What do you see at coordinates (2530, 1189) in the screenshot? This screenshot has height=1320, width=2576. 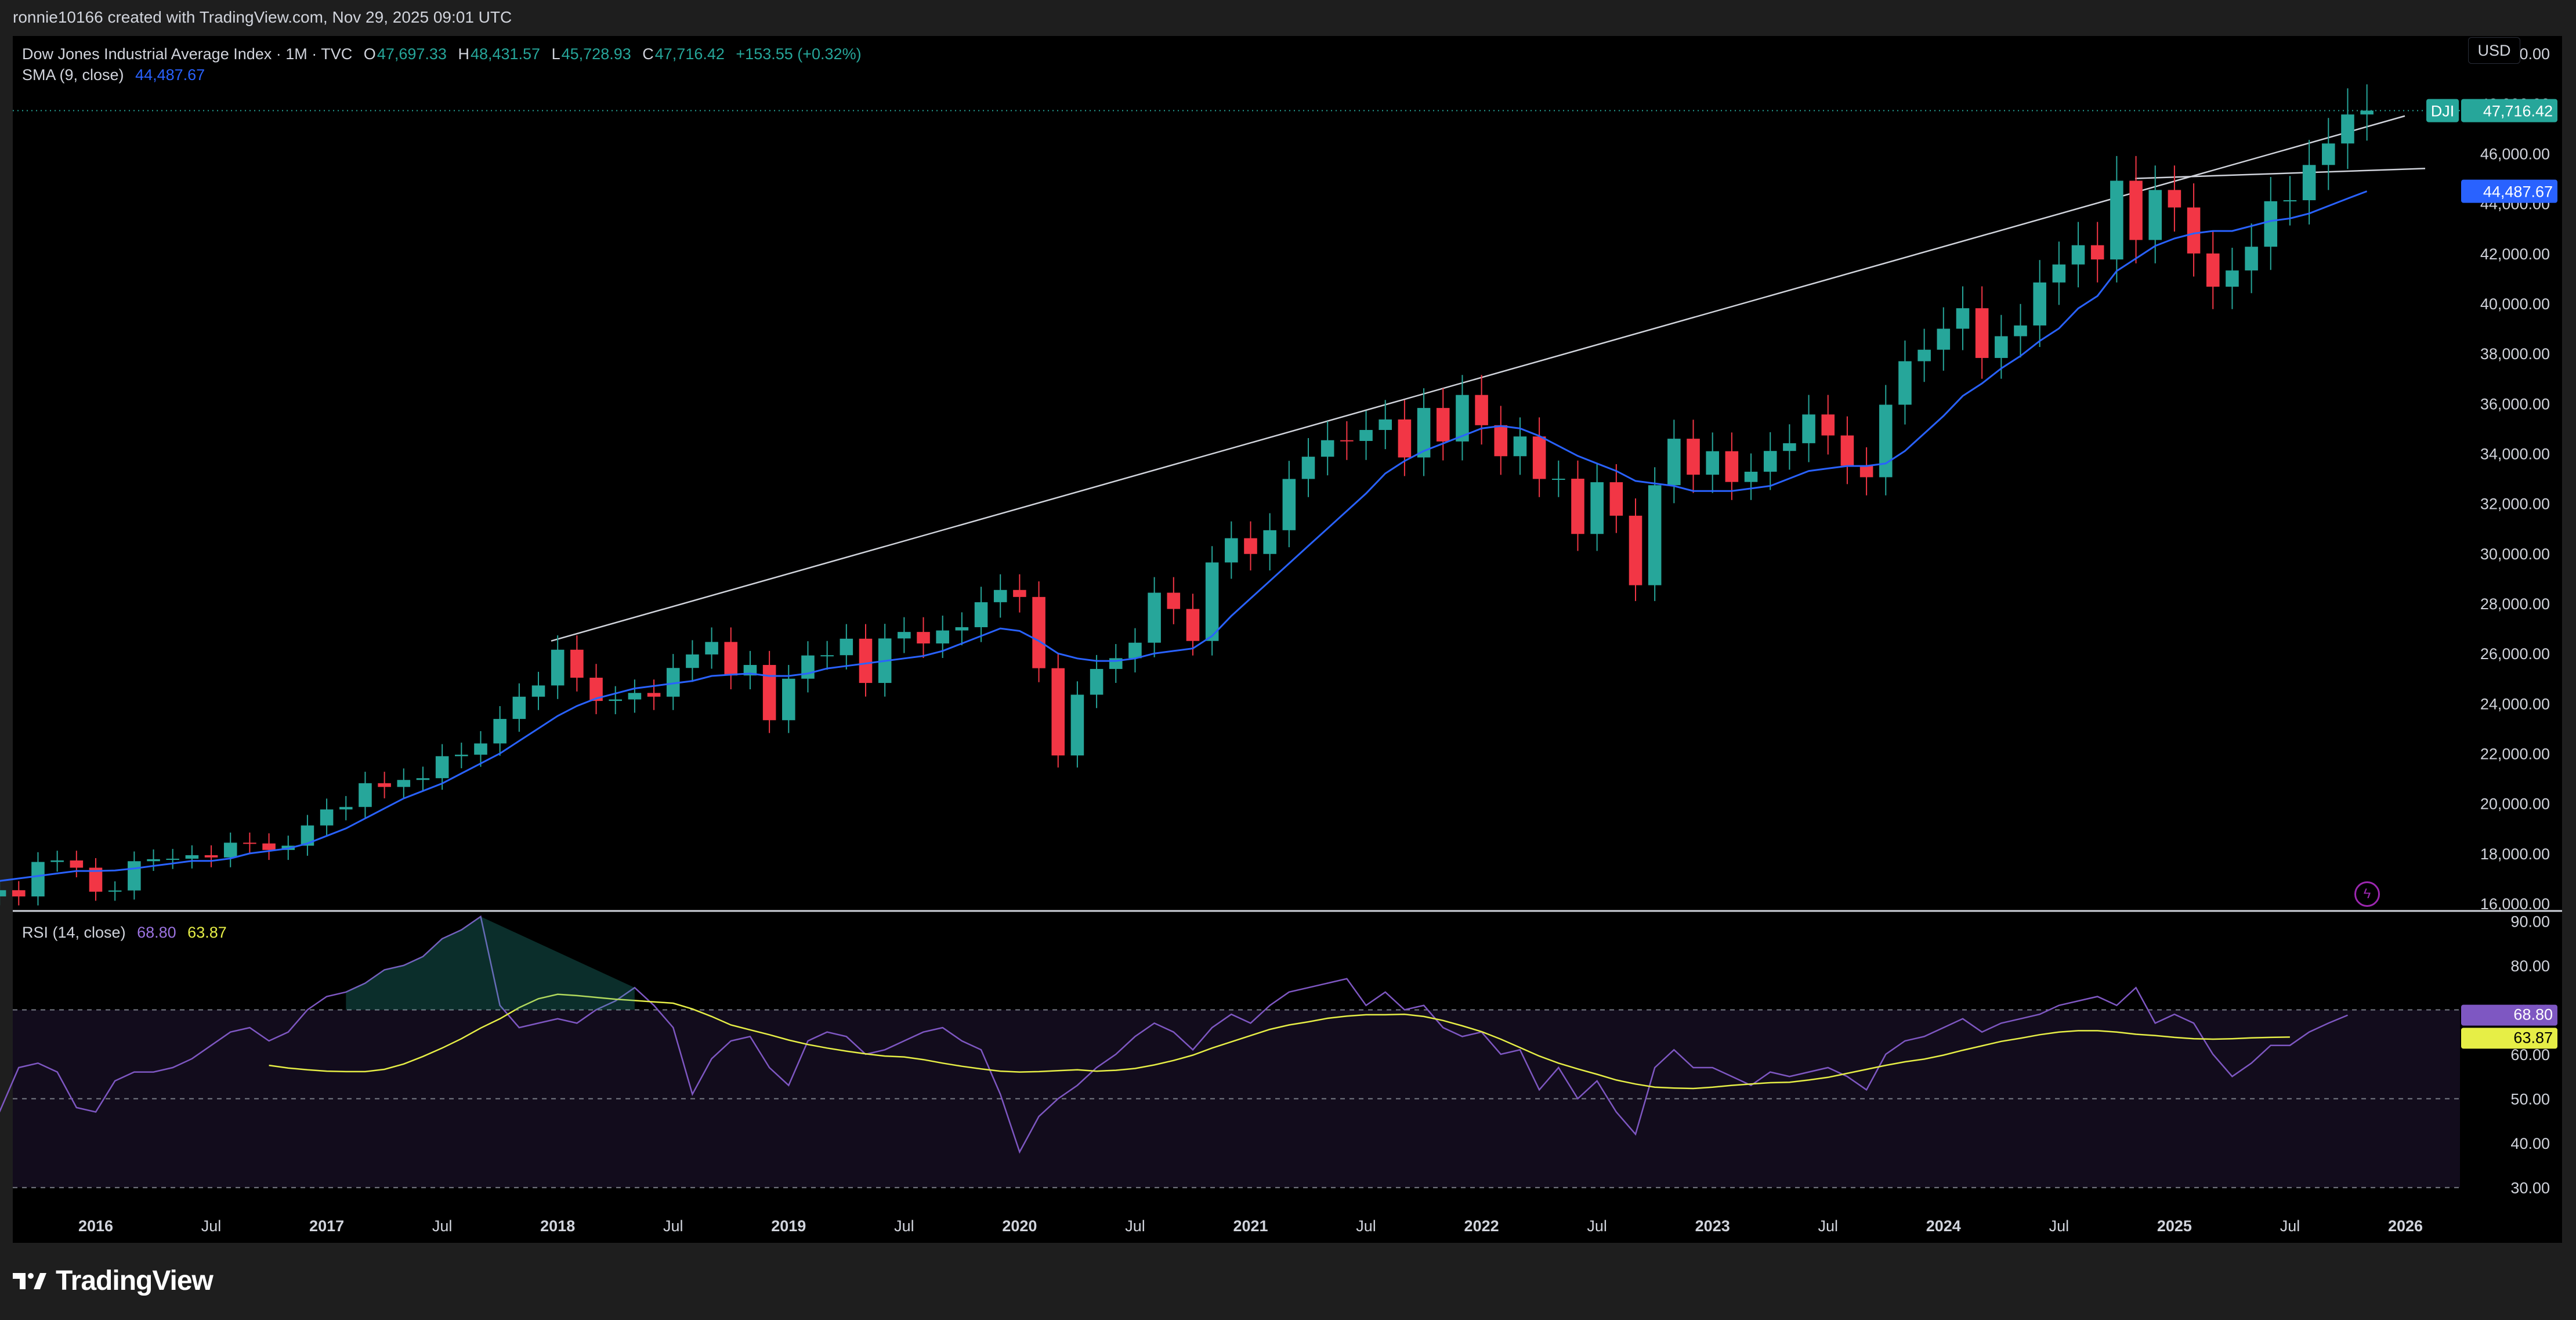 I see `rsi-axis-label: 30.00` at bounding box center [2530, 1189].